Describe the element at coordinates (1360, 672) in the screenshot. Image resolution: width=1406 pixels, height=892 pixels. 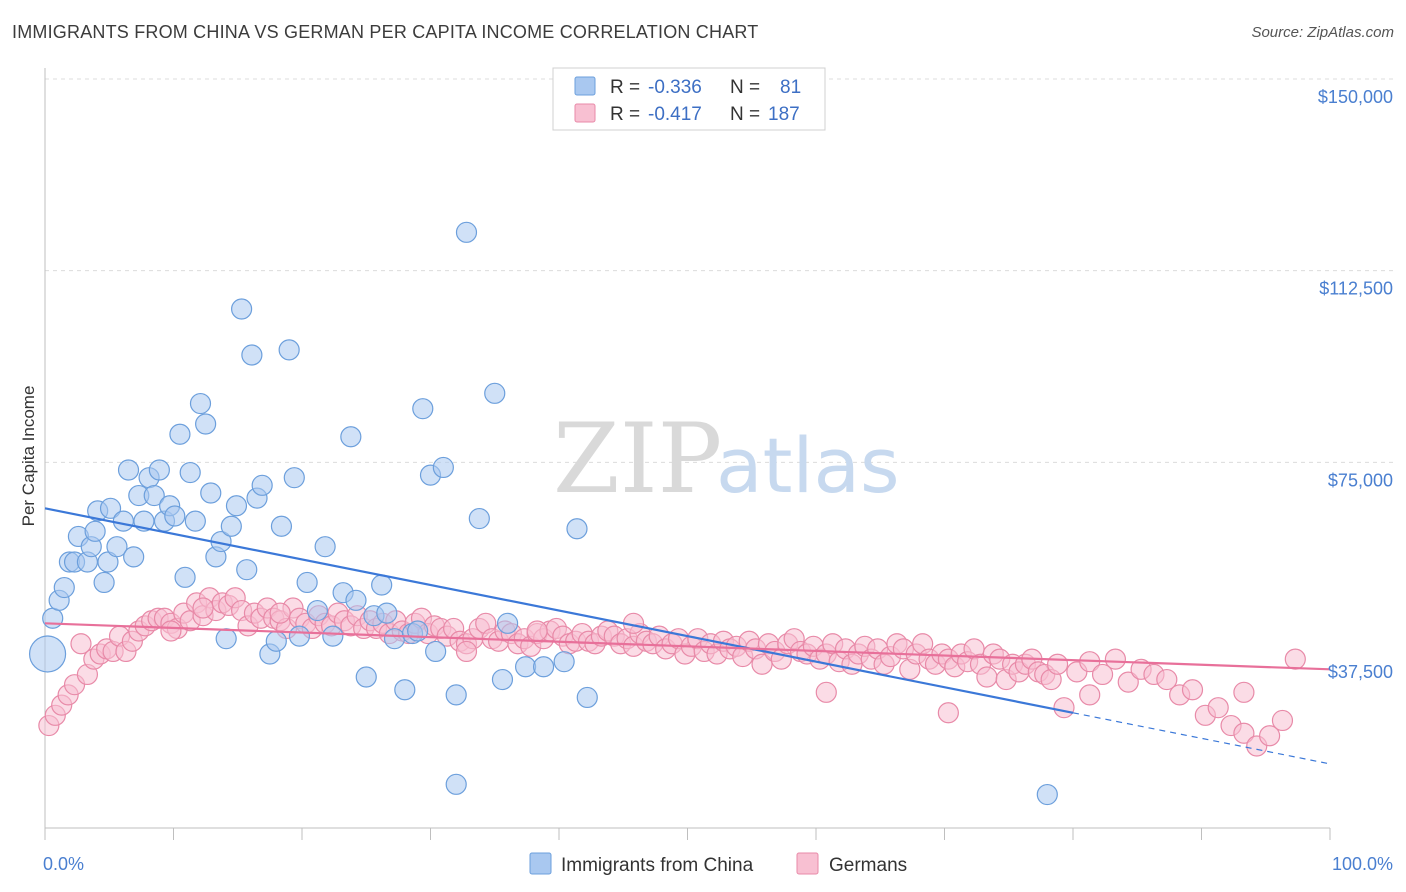
I see `y-tick-label: $37,500` at that location.